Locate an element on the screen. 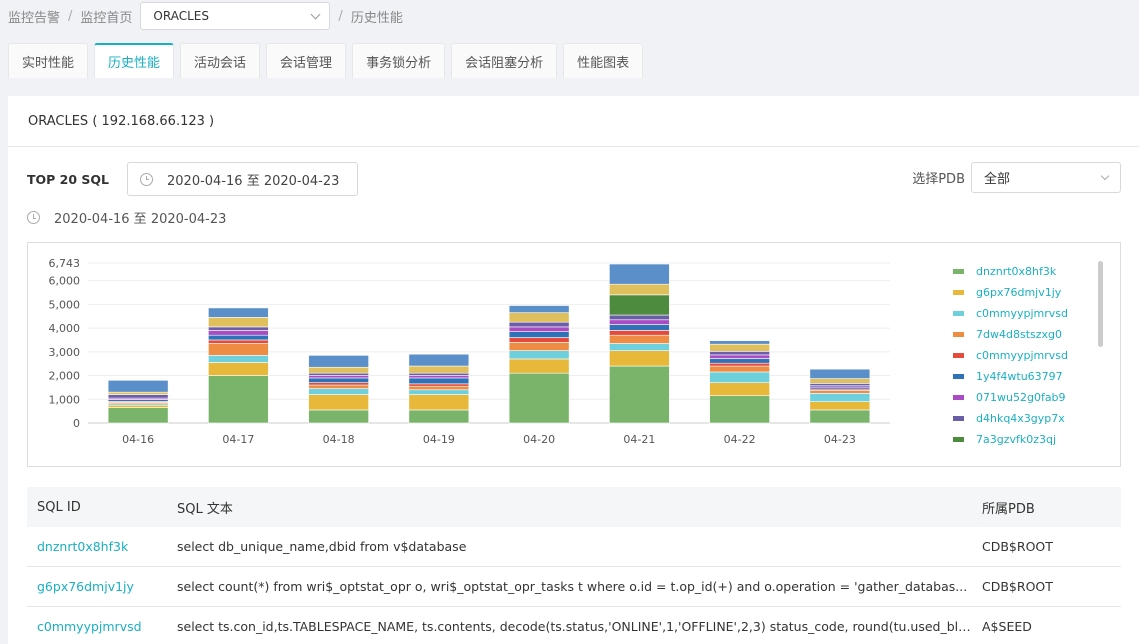 Image resolution: width=1139 pixels, height=644 pixels. column-header-pdb: 所属PDB is located at coordinates (1008, 509).